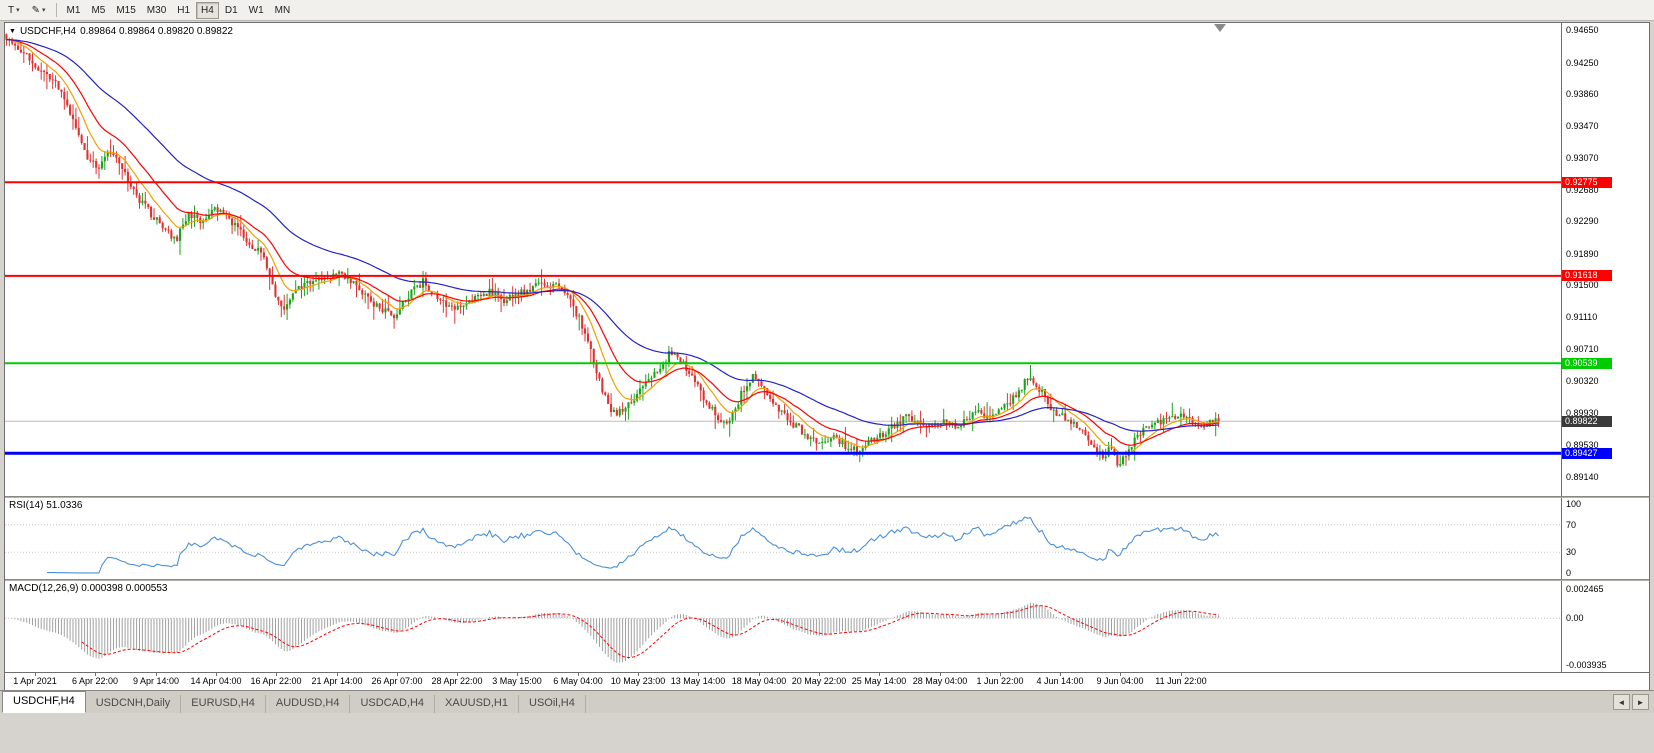  What do you see at coordinates (578, 681) in the screenshot?
I see `time-axis-label: 6 May 04:00` at bounding box center [578, 681].